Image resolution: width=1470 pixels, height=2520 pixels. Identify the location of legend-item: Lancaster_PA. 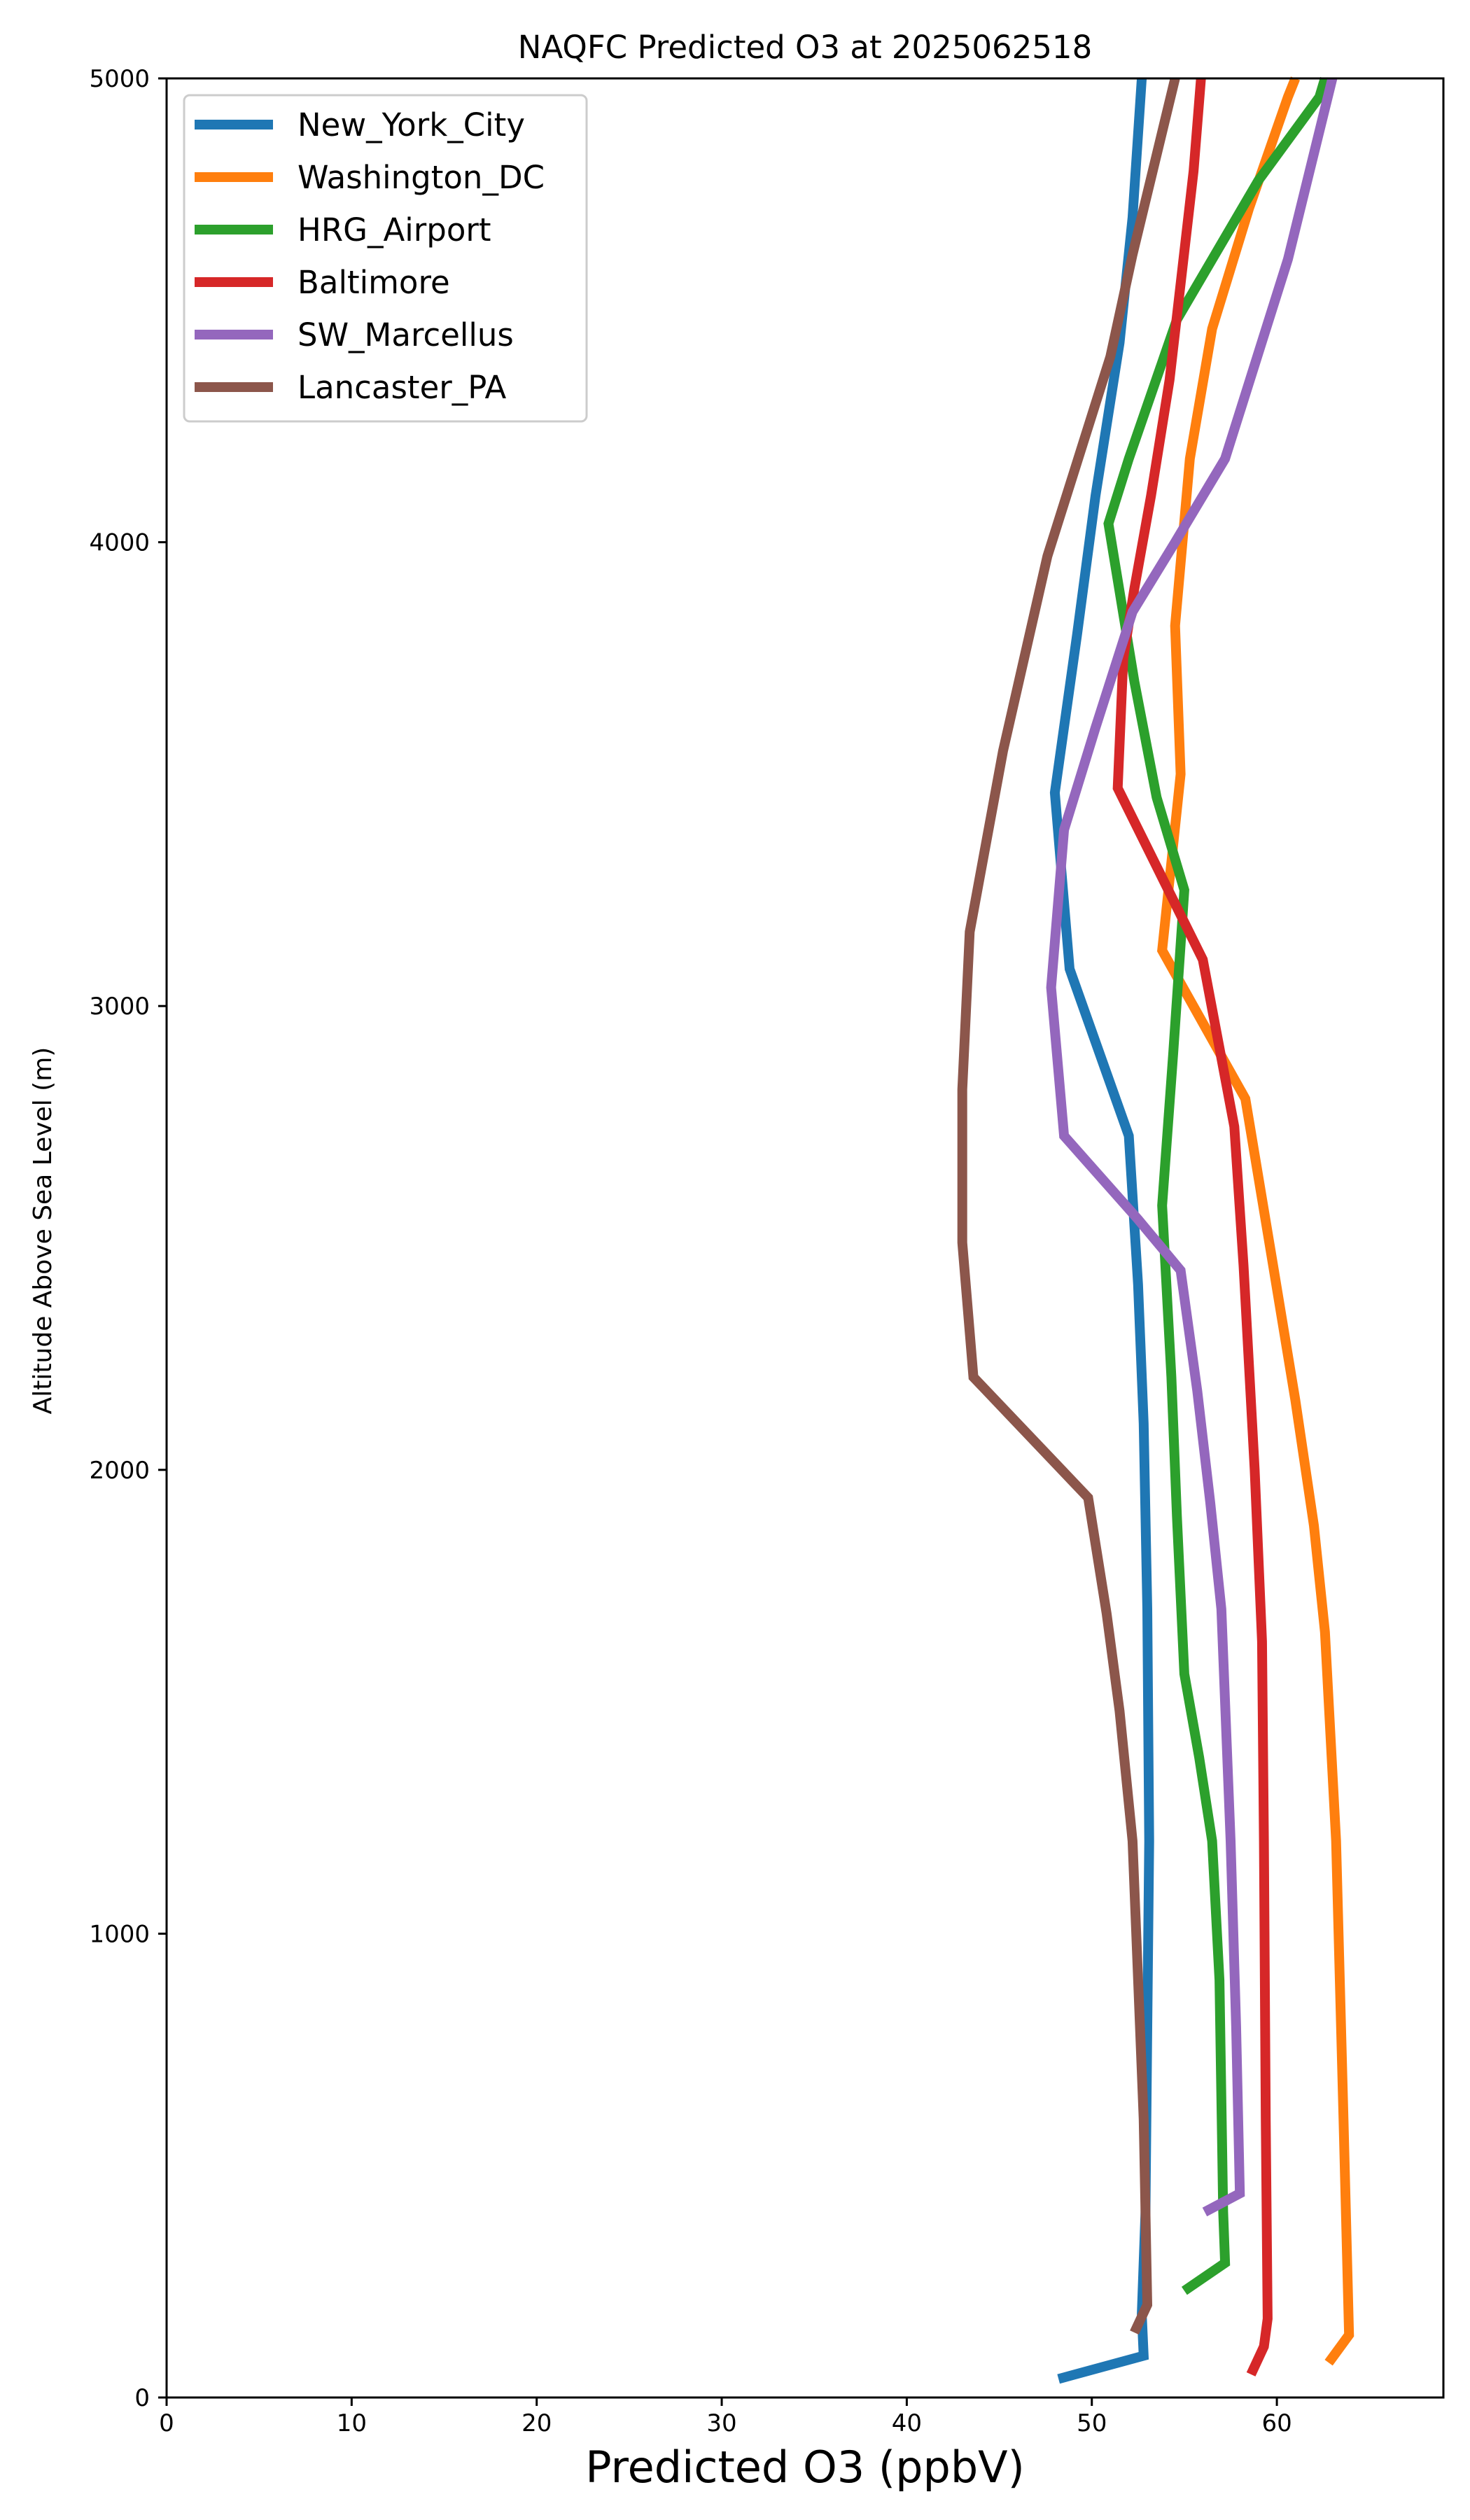
(351, 387).